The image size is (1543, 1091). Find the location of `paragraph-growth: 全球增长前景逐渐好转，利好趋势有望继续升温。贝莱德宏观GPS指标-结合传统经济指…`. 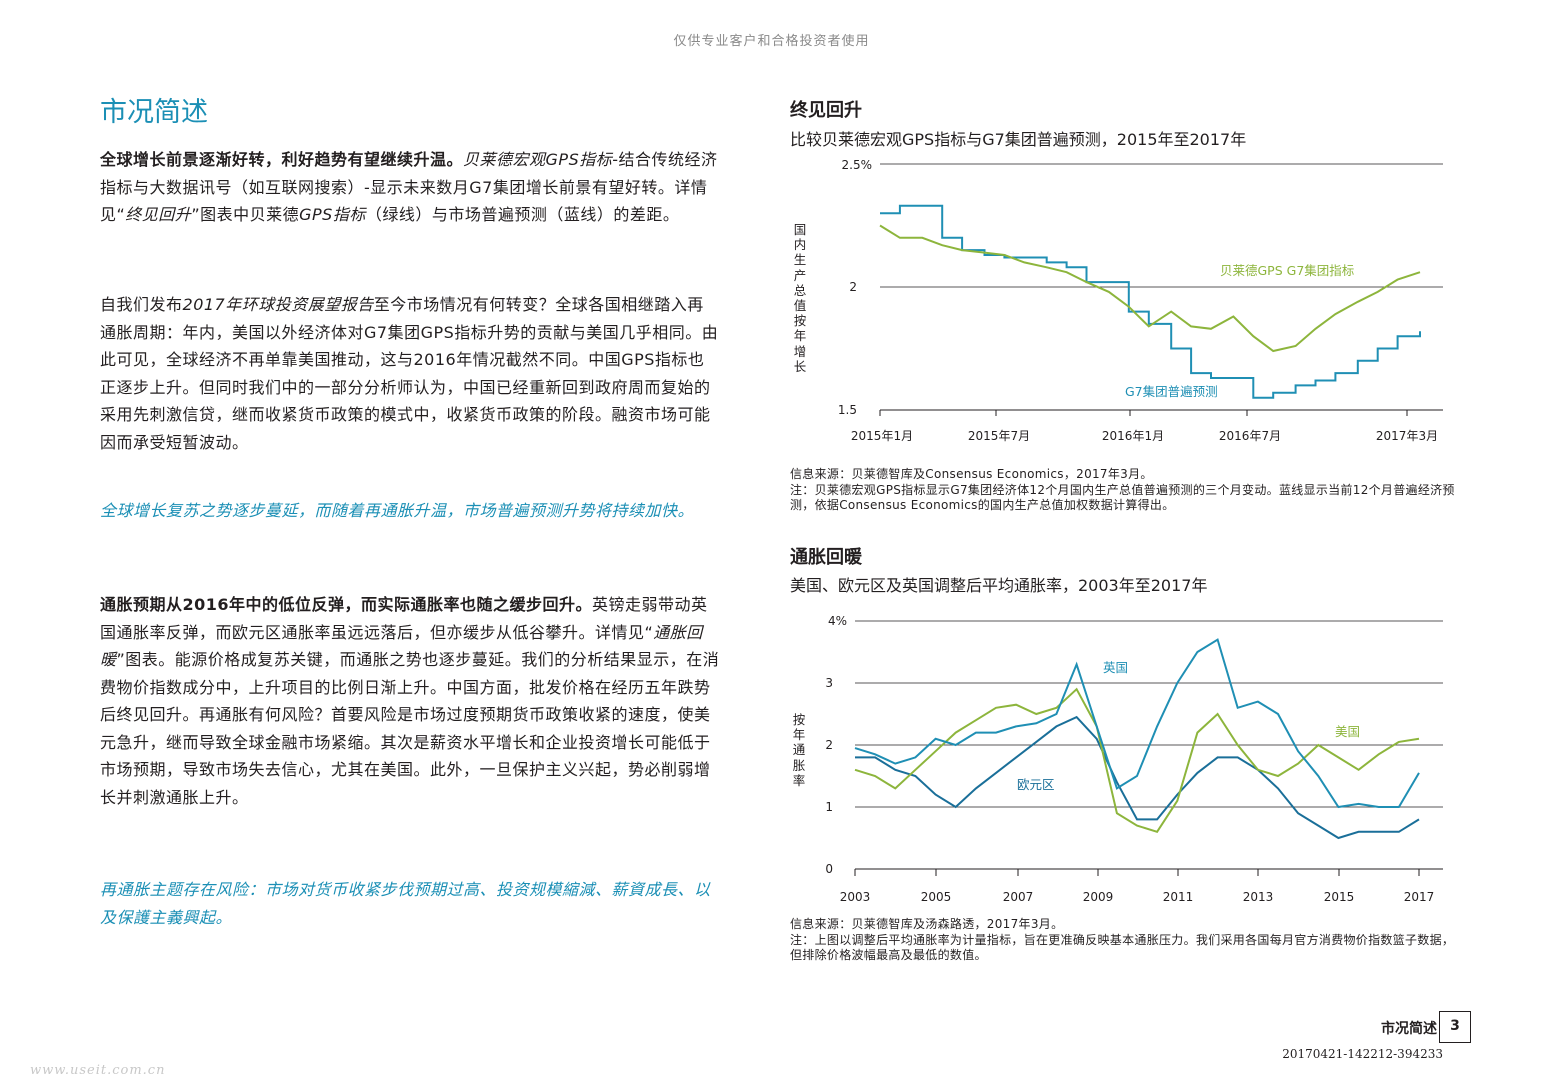

paragraph-growth: 全球增长前景逐渐好转，利好趋势有望继续升温。贝莱德宏观GPS指标-结合传统经济指… is located at coordinates (410, 187).